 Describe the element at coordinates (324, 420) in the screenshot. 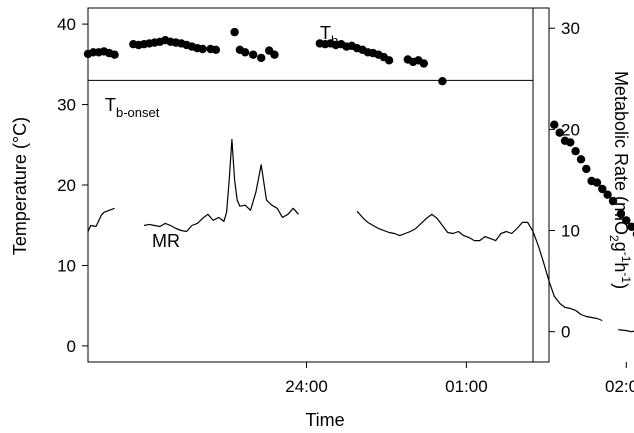

I see `x-axis-title: Time` at that location.